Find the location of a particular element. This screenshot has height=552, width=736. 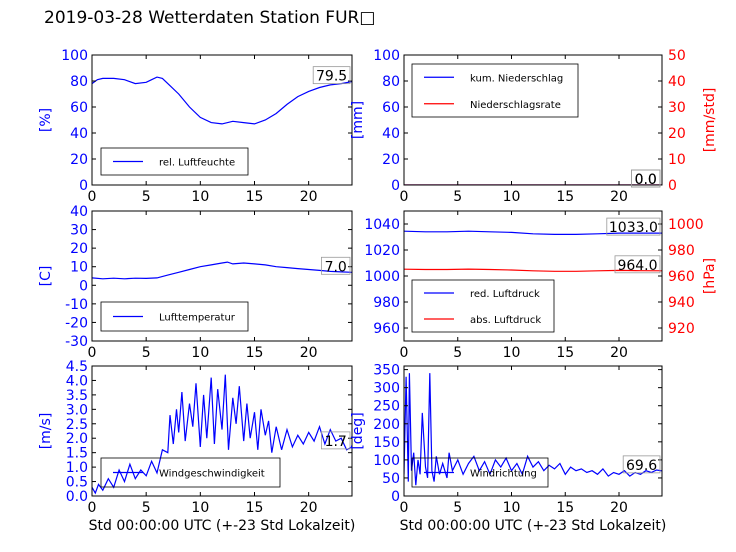

y-tick-label: -30 is located at coordinates (76, 342).